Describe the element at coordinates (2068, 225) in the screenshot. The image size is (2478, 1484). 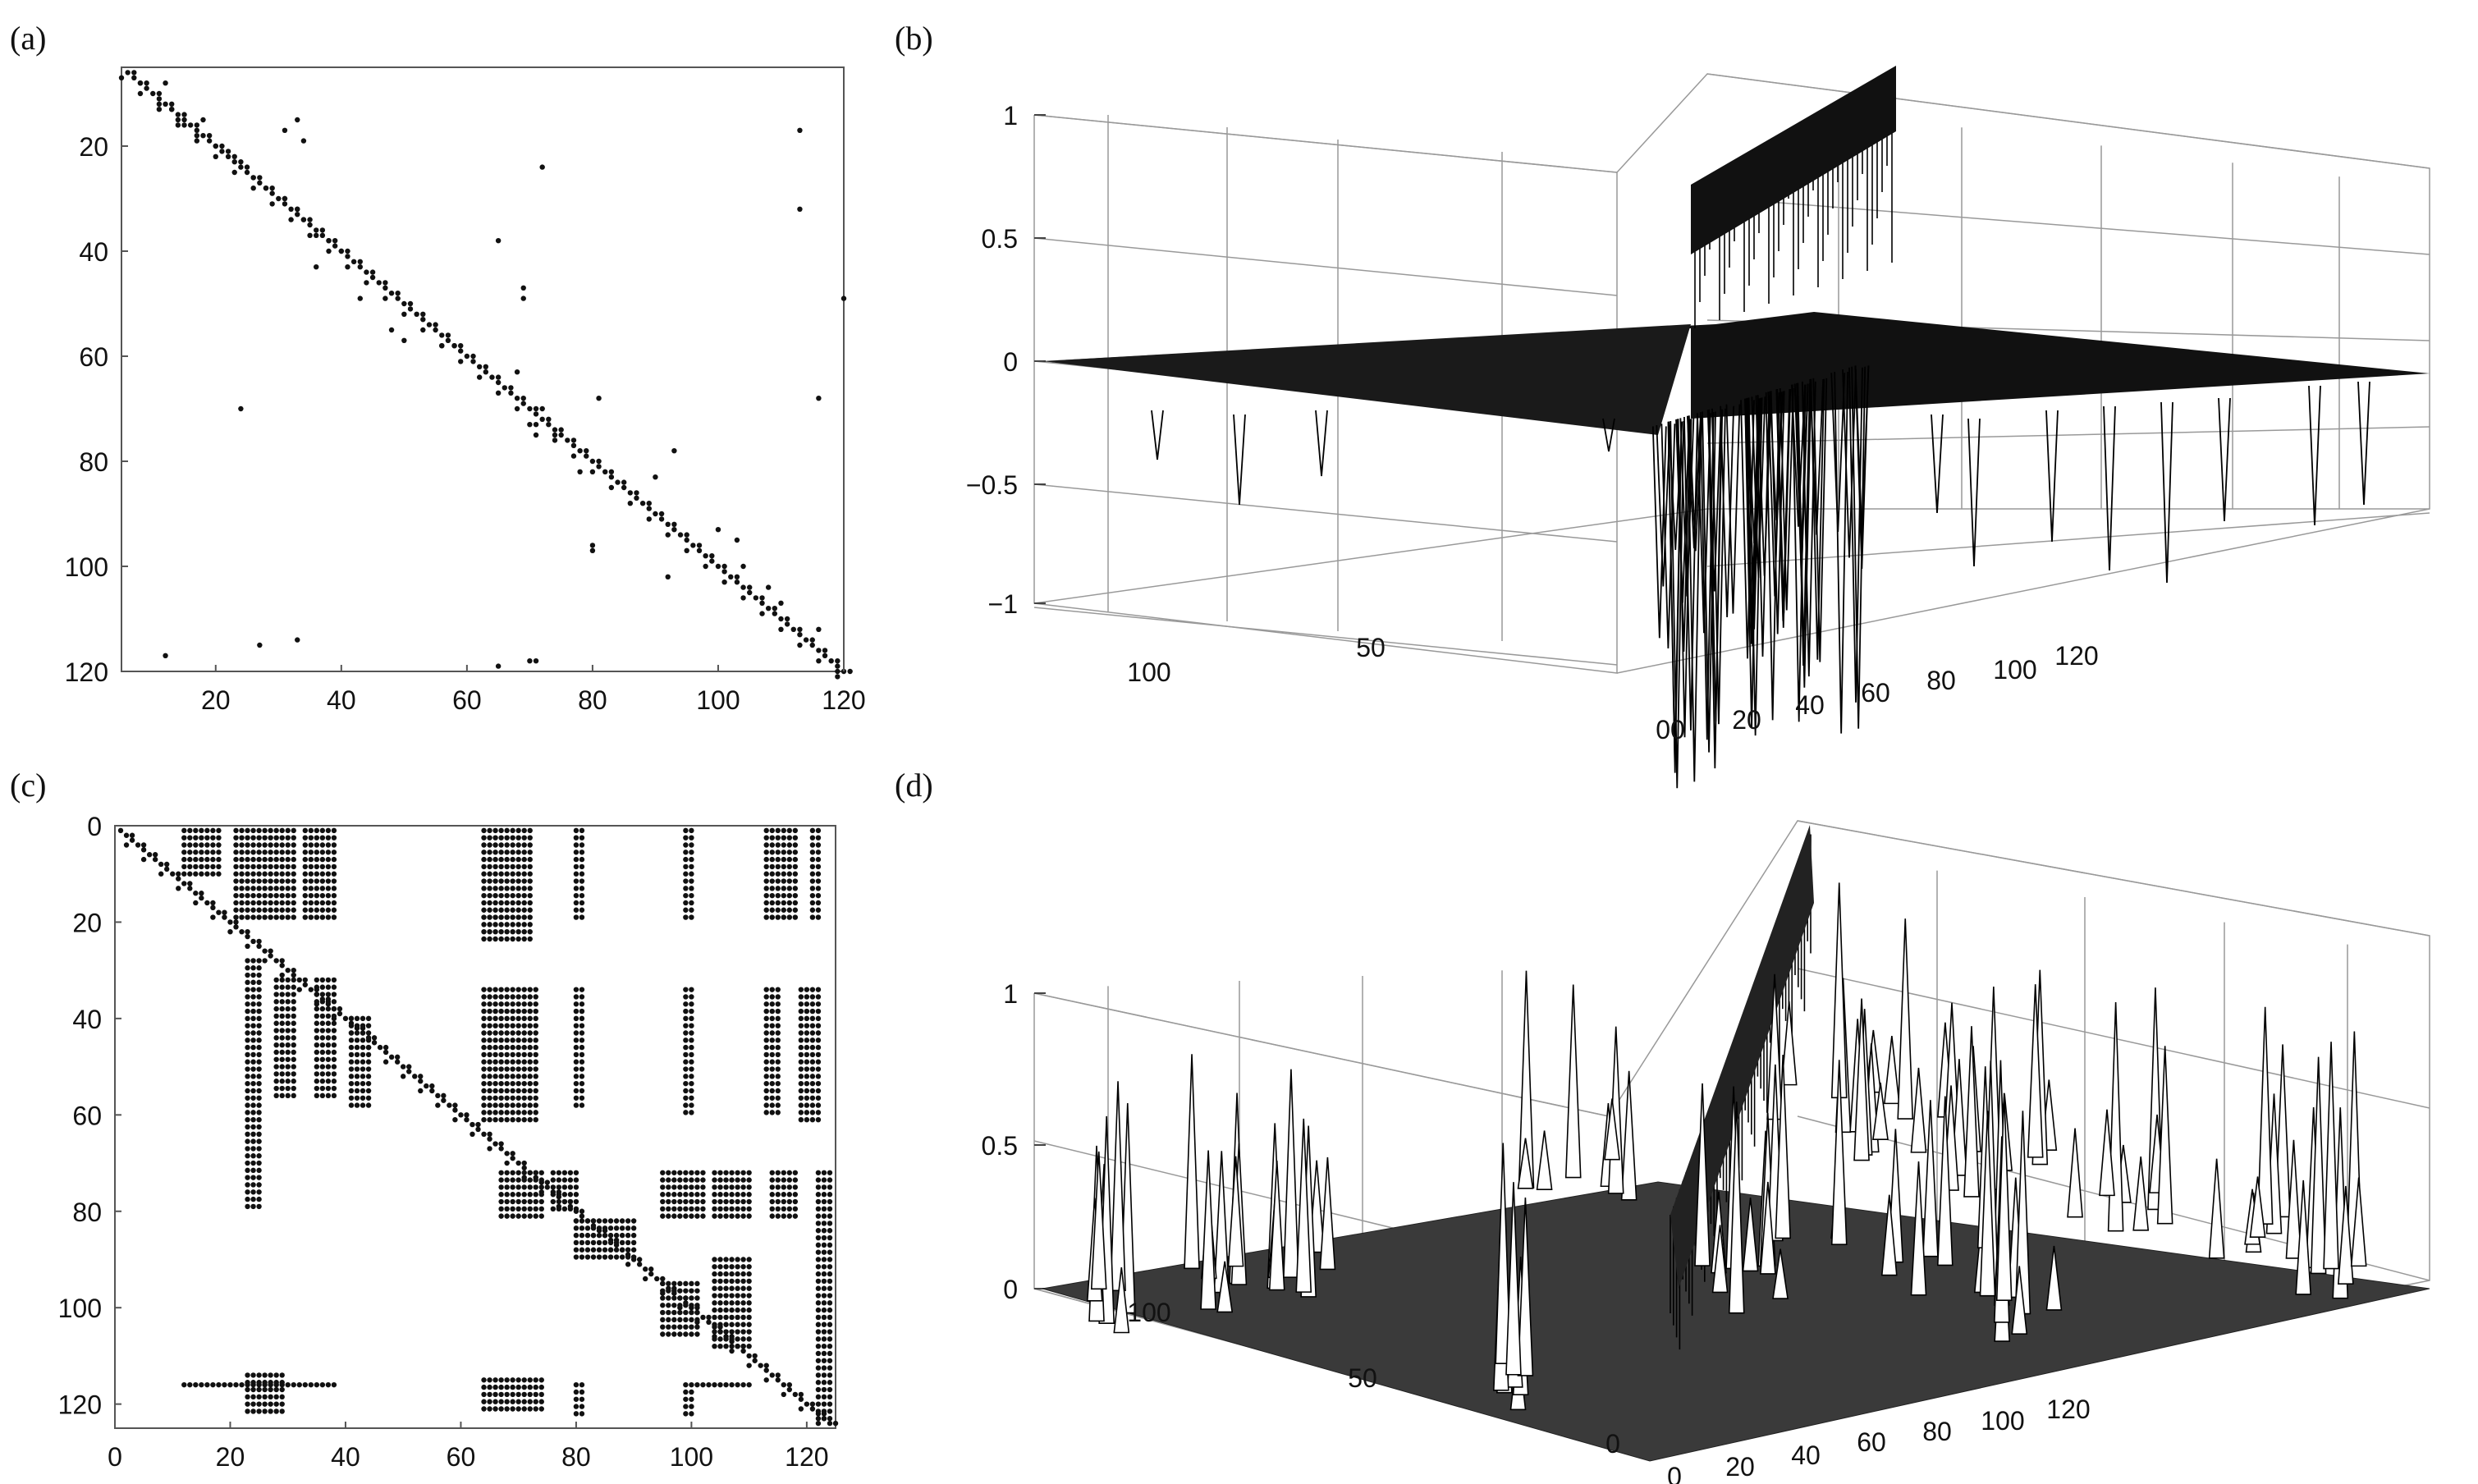
I see `grid-line` at that location.